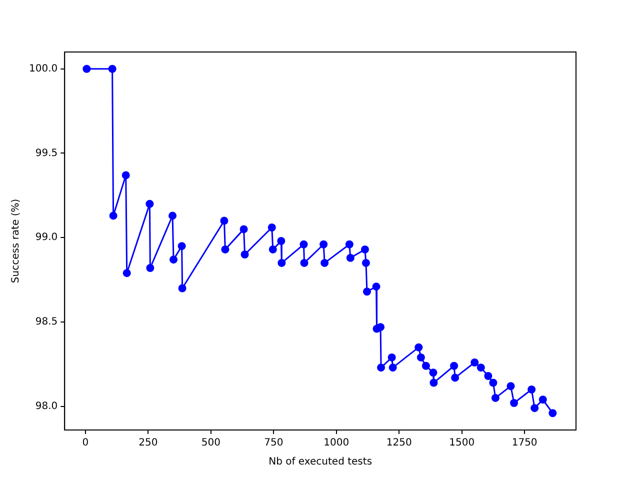 Image resolution: width=640 pixels, height=480 pixels. What do you see at coordinates (46, 406) in the screenshot?
I see `y-tick-label: 98.0` at bounding box center [46, 406].